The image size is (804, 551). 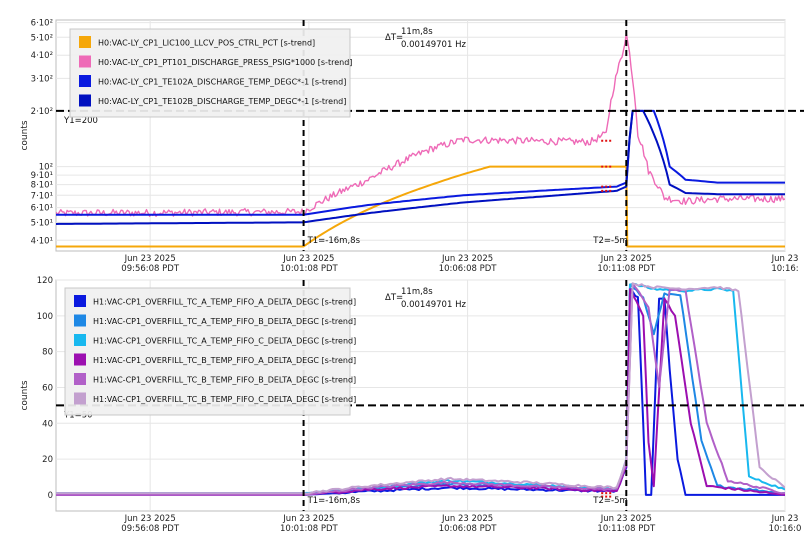 I want to click on y-tick-label: 3·10², so click(x=42, y=79).